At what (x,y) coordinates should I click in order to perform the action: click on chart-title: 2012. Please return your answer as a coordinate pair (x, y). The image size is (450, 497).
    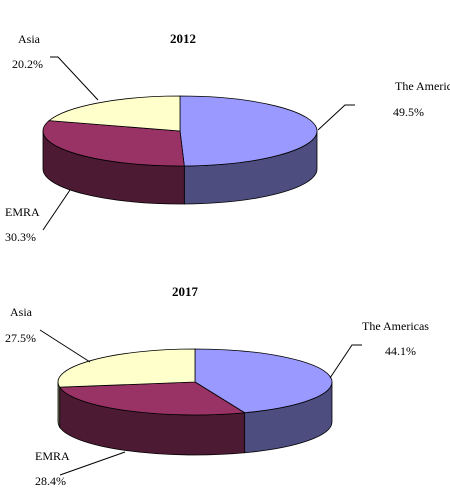
    Looking at the image, I should click on (183, 38).